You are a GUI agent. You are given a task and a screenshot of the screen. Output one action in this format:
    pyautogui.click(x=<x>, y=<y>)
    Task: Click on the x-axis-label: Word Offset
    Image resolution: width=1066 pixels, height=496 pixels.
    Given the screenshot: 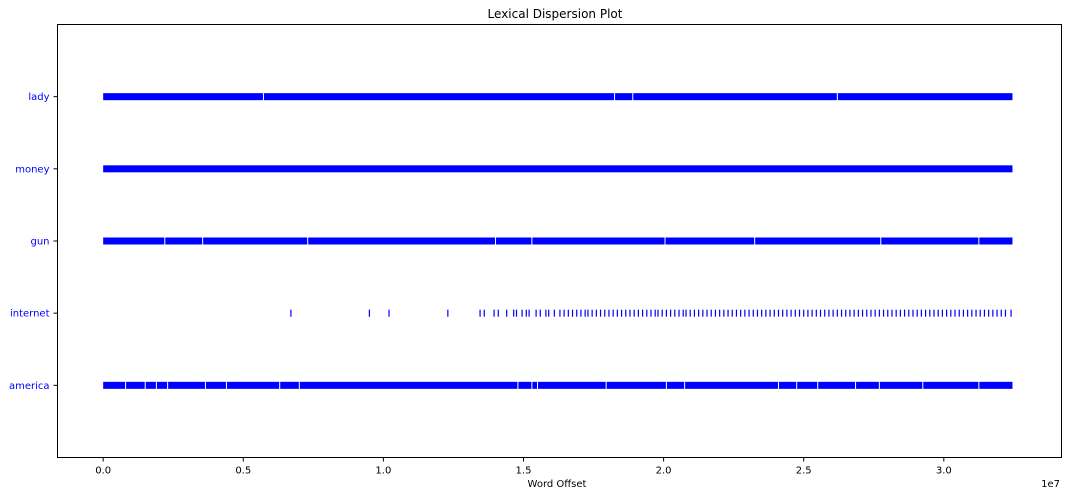 What is the action you would take?
    pyautogui.click(x=557, y=484)
    